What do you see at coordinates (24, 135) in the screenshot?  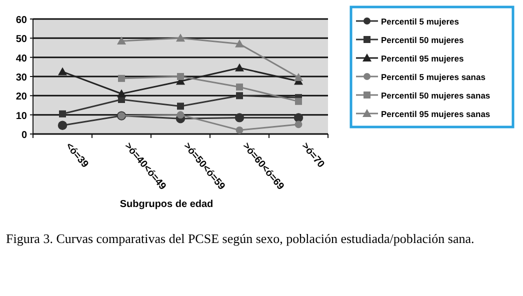 I see `y-tick-label: 0` at bounding box center [24, 135].